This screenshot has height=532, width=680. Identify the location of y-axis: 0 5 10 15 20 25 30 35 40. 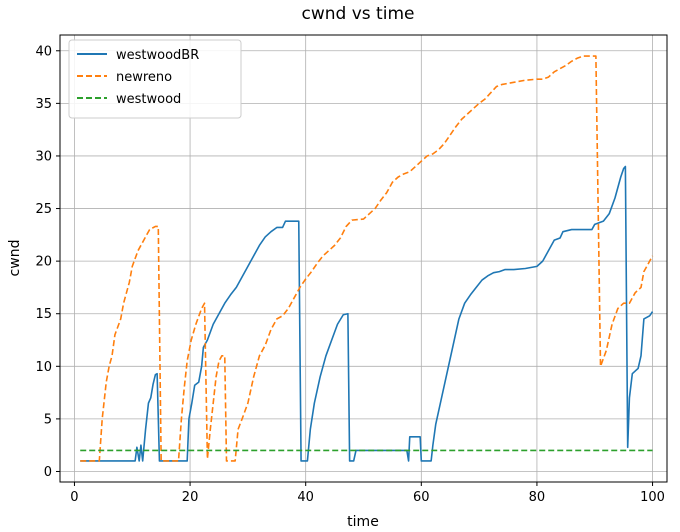
(47, 262).